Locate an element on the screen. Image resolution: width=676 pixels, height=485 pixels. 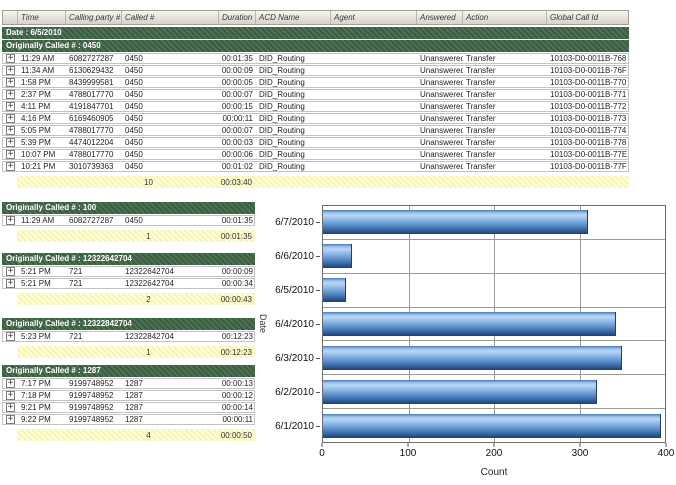
column-header-agent: Agent is located at coordinates (374, 17).